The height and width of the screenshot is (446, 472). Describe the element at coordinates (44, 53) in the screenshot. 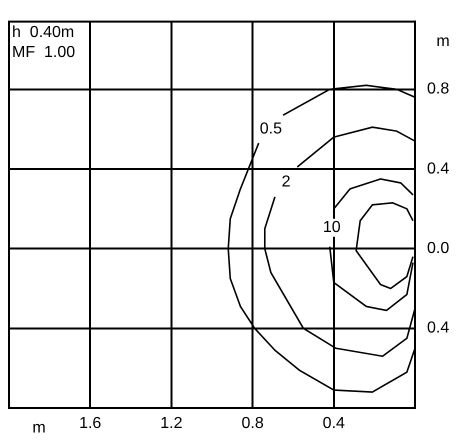

I see `annotation: MF 1.00` at that location.